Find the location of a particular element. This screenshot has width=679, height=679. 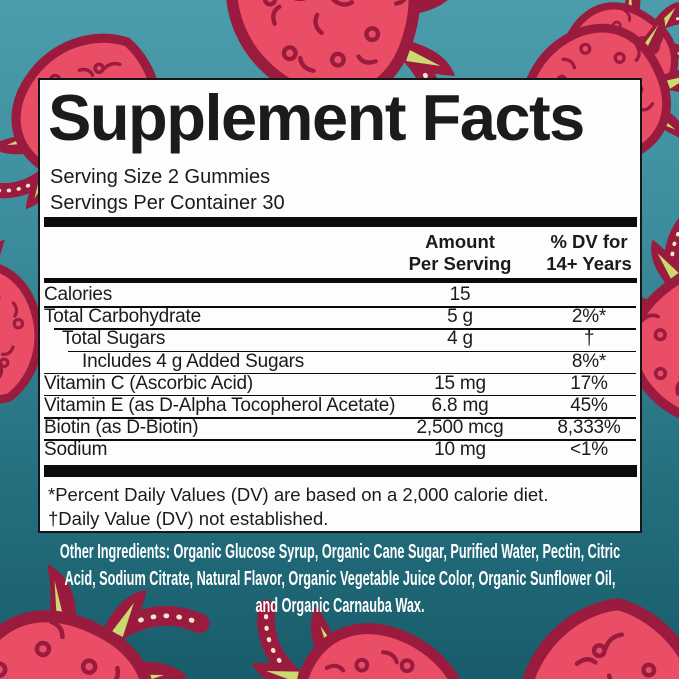

dv-column-header: % DV for 14+ Years is located at coordinates (589, 253).